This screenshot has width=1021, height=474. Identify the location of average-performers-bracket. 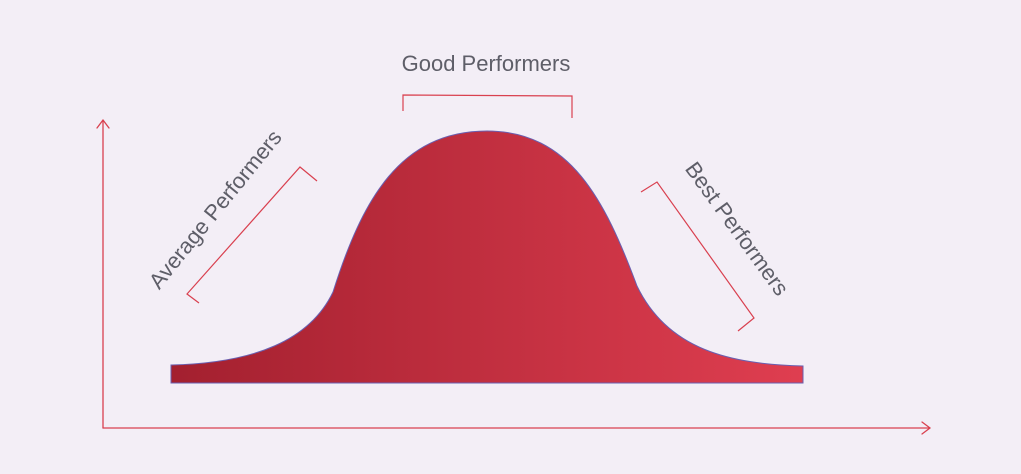
(252, 235).